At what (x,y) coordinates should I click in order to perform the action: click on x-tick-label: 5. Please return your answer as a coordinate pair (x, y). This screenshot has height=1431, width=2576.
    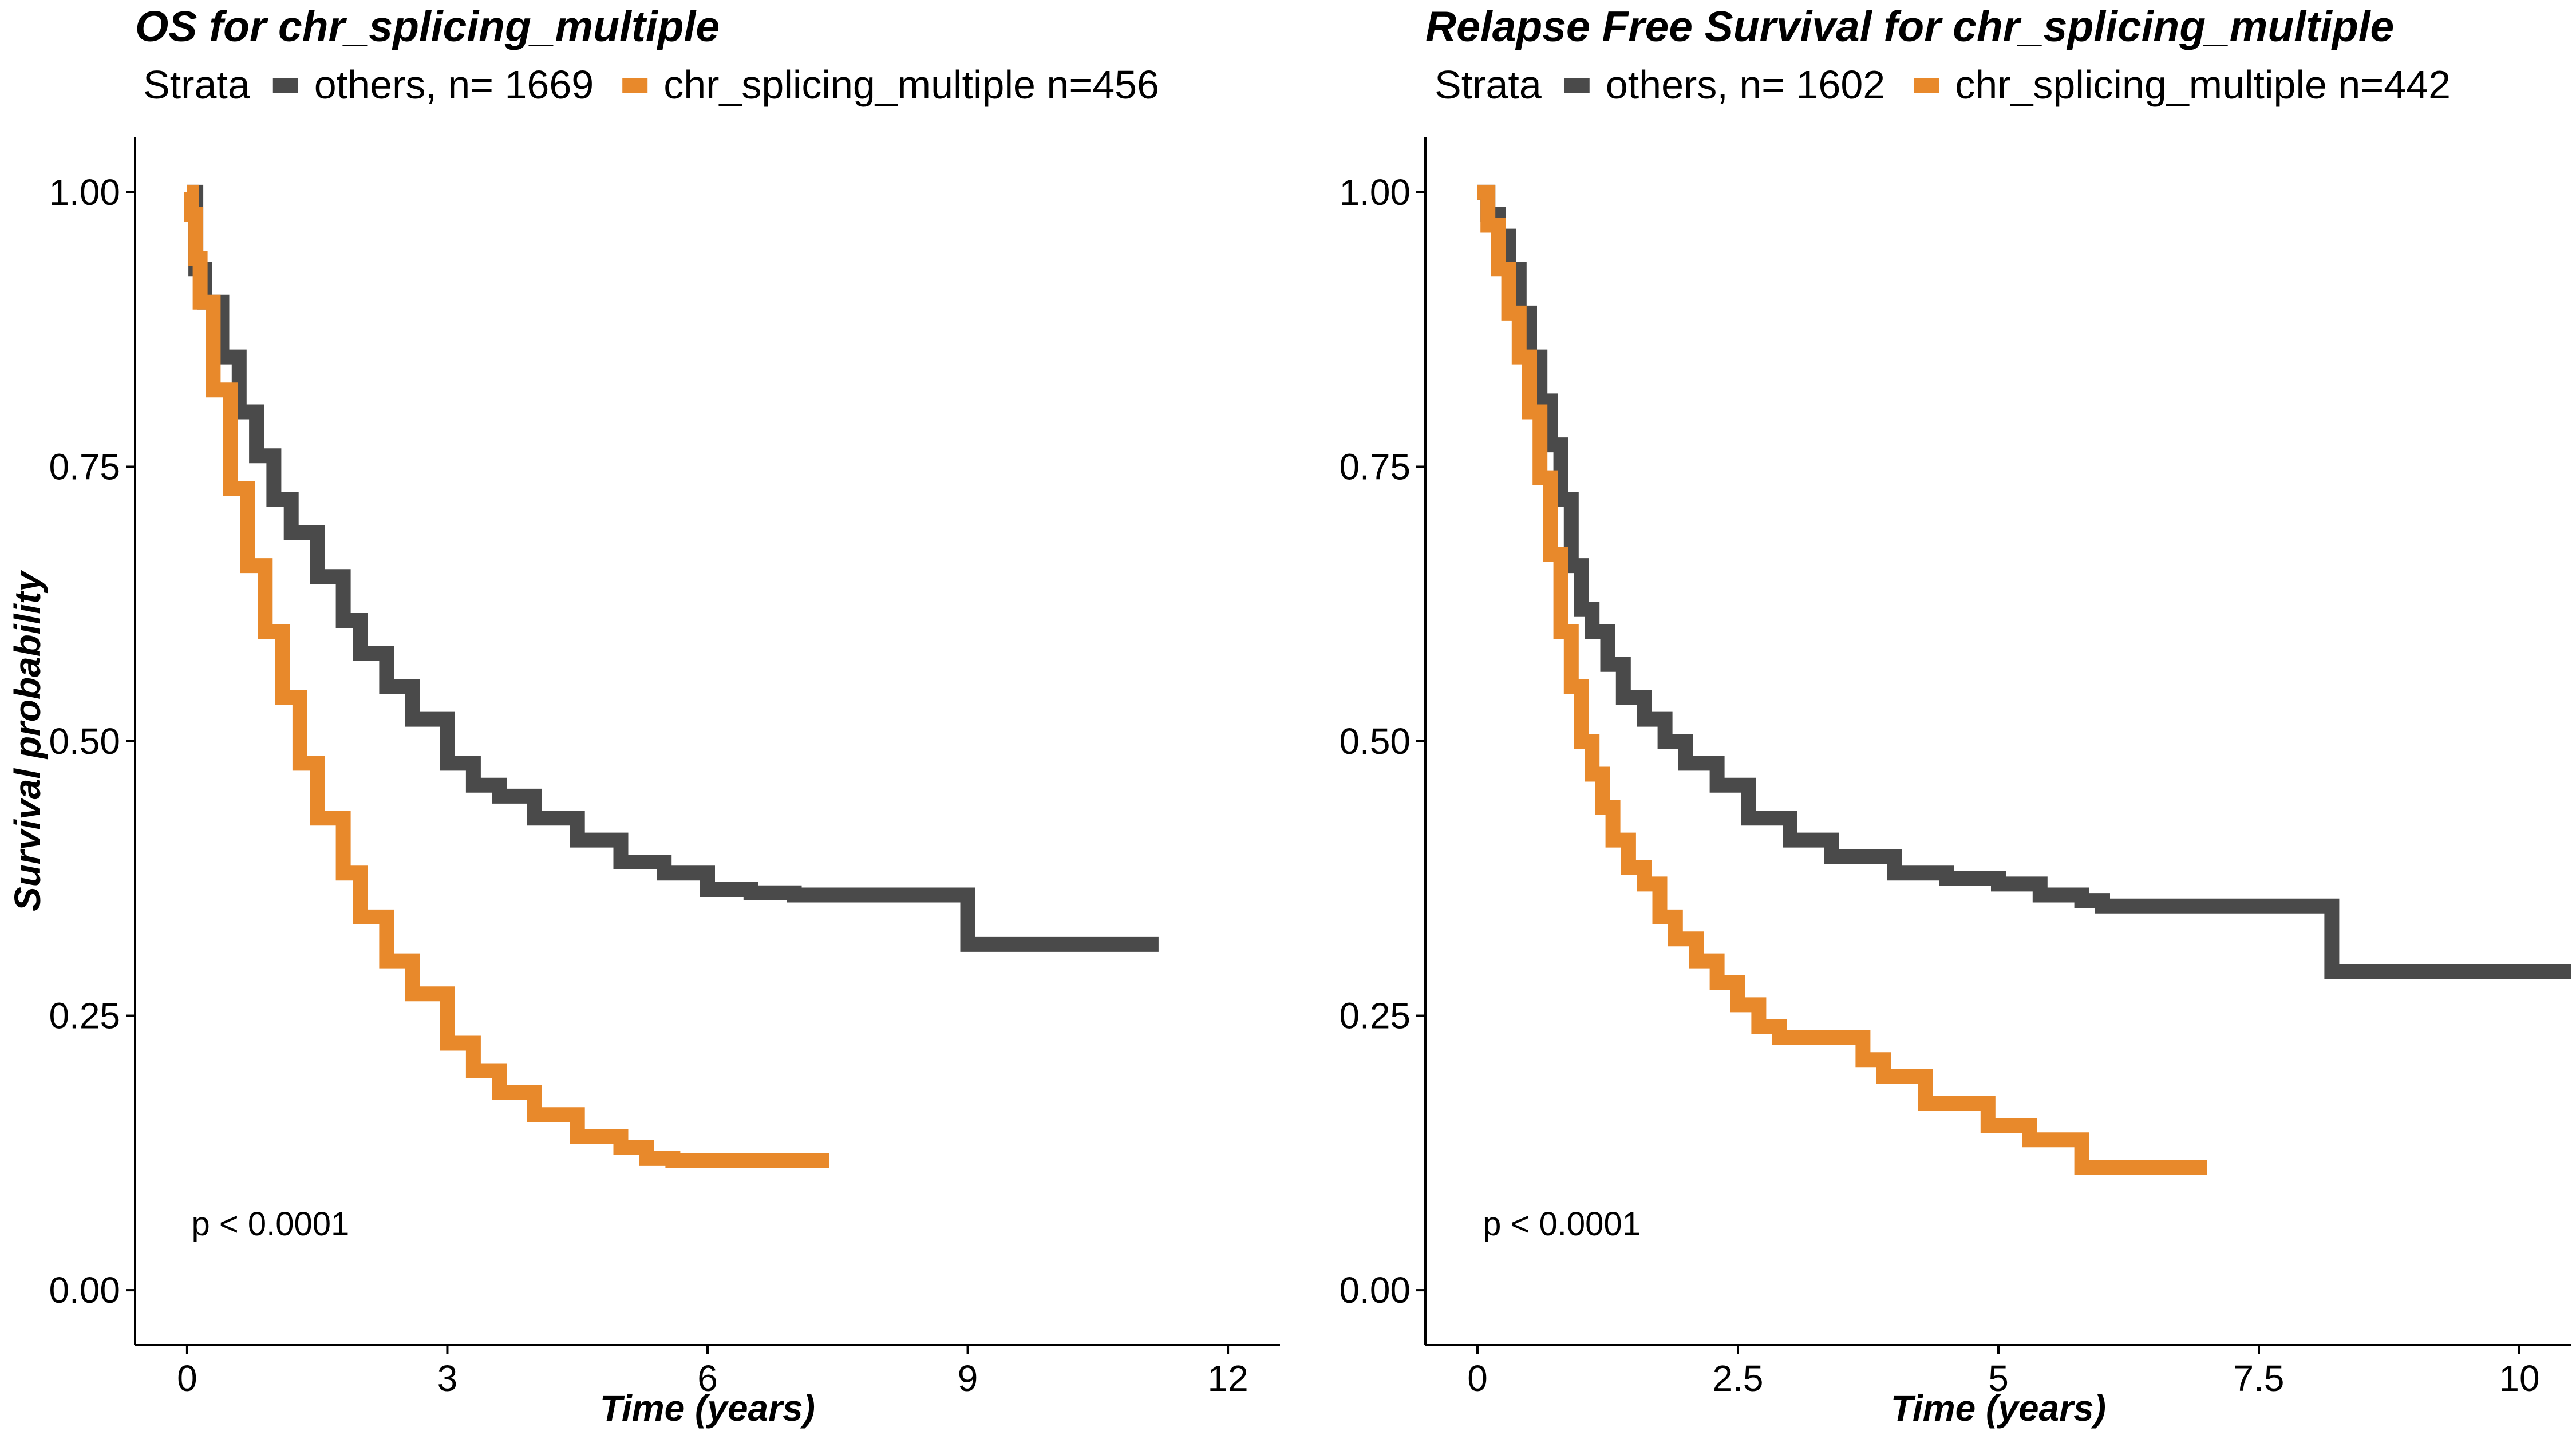
    Looking at the image, I should click on (1998, 1378).